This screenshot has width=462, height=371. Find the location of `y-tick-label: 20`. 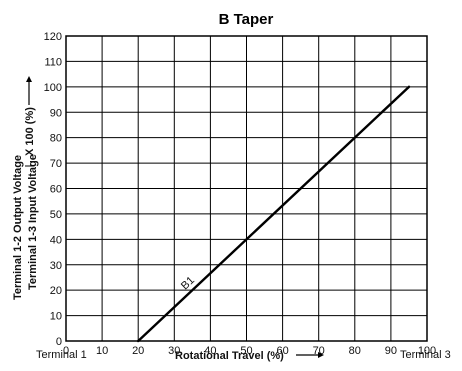

y-tick-label: 20 is located at coordinates (56, 291).